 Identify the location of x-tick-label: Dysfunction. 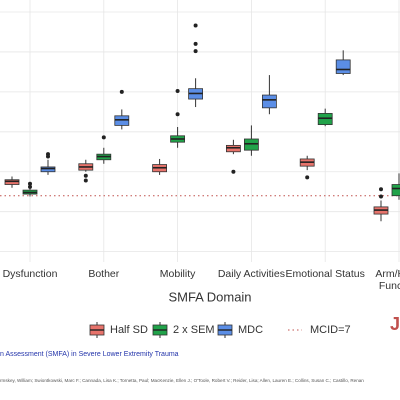
(30, 274).